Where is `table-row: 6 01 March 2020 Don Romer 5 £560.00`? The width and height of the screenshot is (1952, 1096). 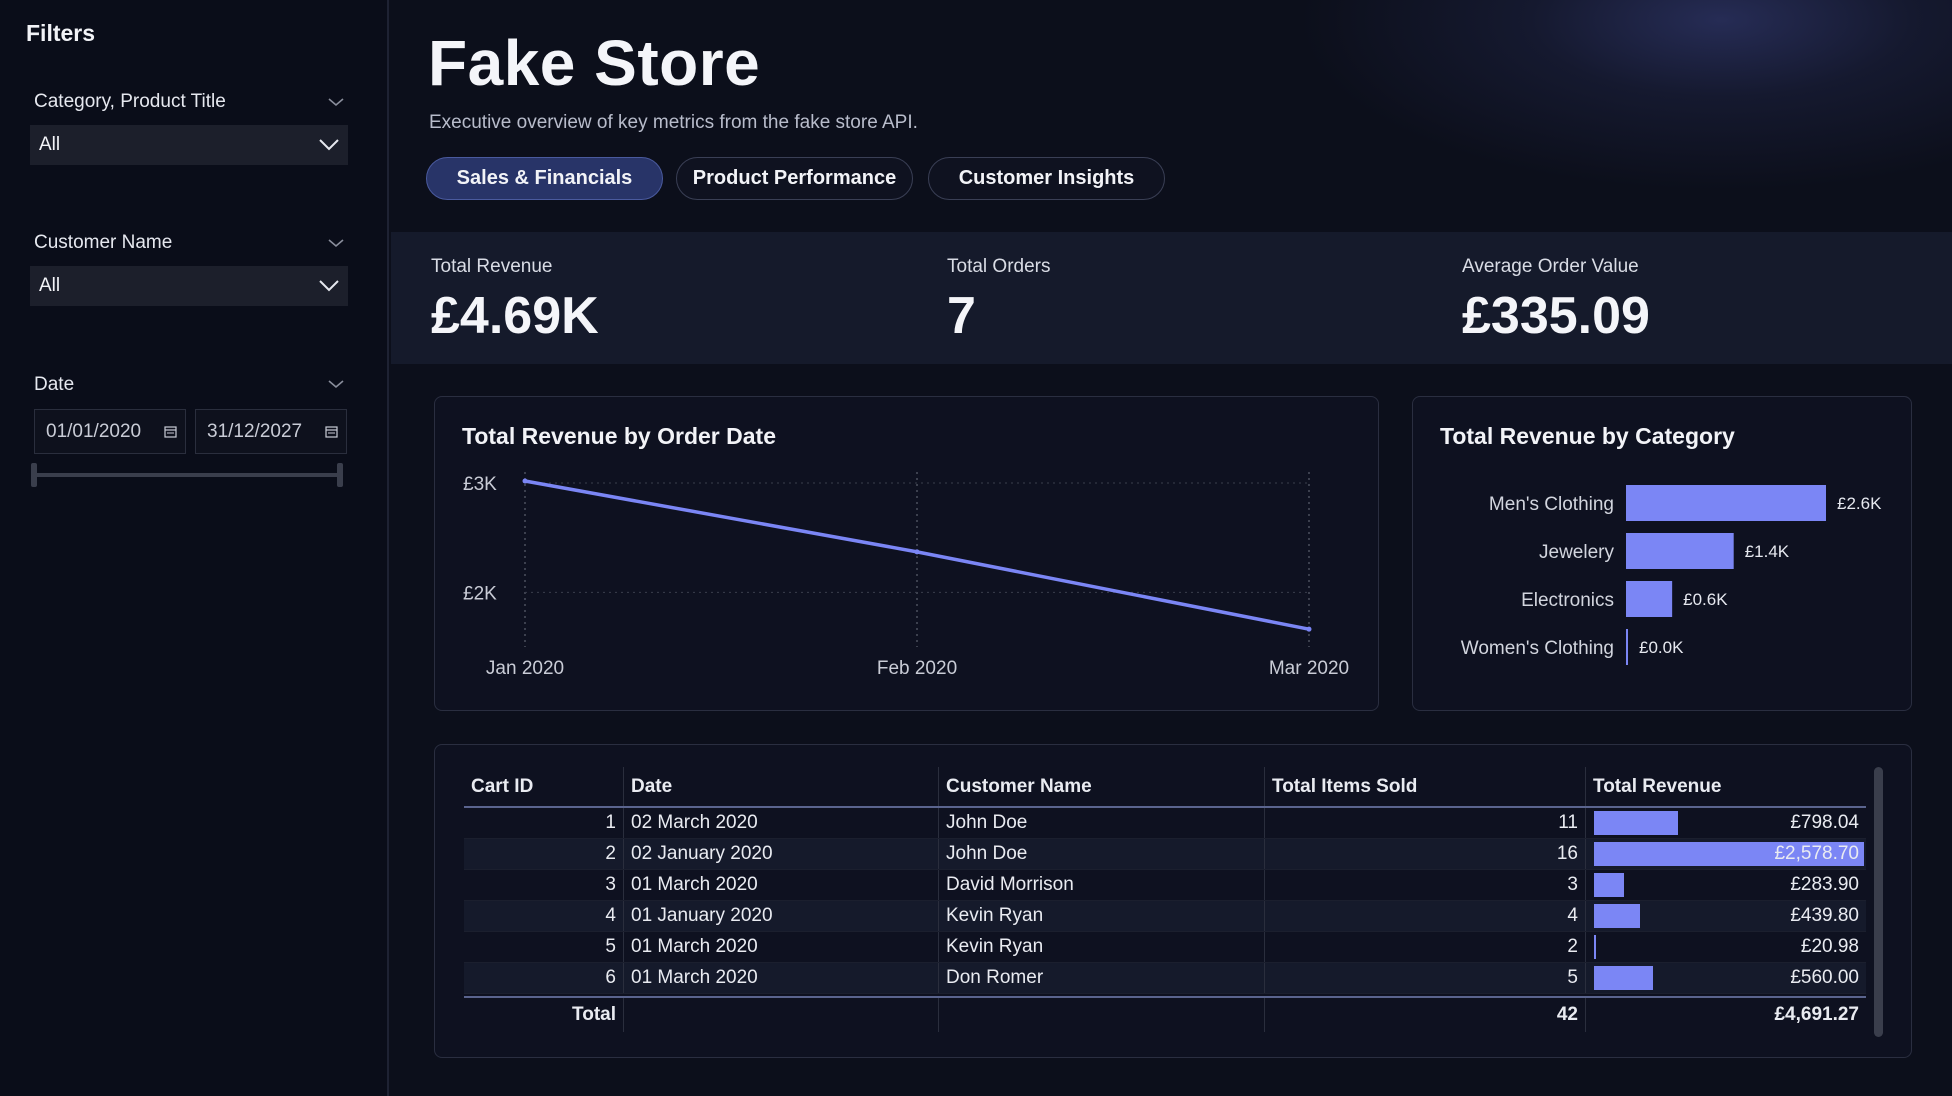
table-row: 6 01 March 2020 Don Romer 5 £560.00 is located at coordinates (1165, 978).